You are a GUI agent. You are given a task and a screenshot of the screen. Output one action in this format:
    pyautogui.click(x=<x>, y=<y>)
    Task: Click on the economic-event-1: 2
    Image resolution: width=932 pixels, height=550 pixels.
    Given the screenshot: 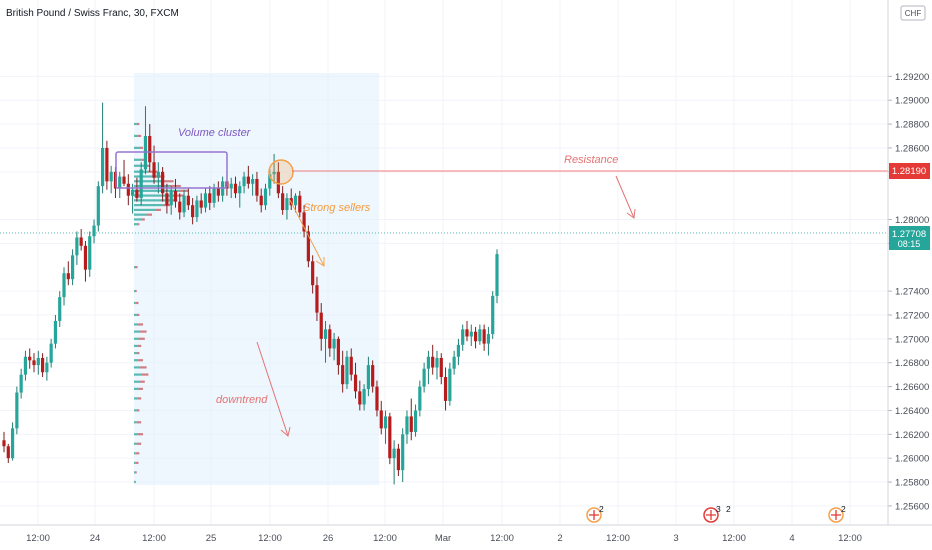 What is the action you would take?
    pyautogui.click(x=595, y=513)
    